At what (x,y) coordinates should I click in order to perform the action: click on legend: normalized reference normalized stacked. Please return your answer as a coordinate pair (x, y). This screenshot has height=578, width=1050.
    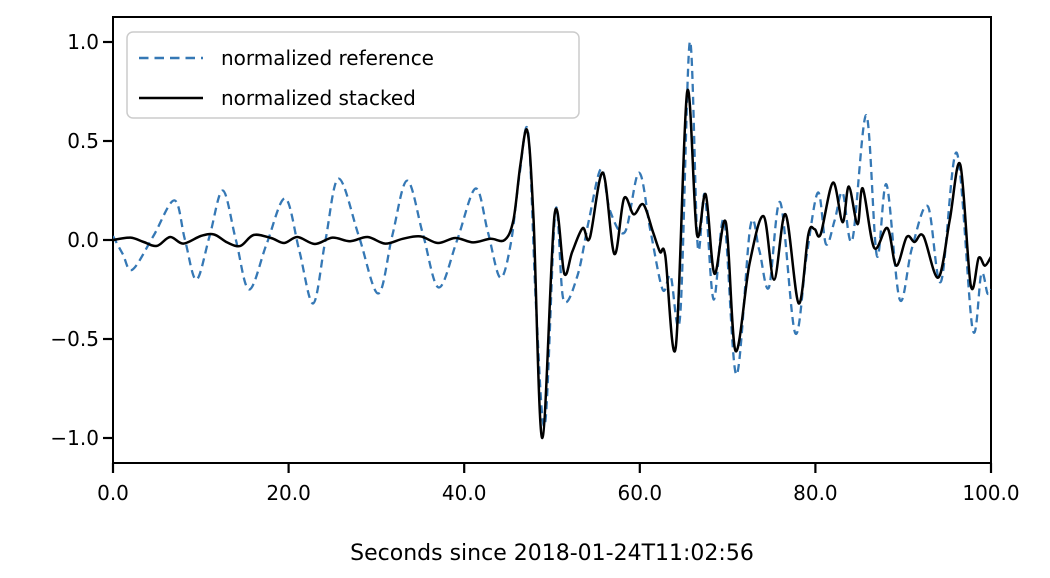
    Looking at the image, I should click on (353, 75).